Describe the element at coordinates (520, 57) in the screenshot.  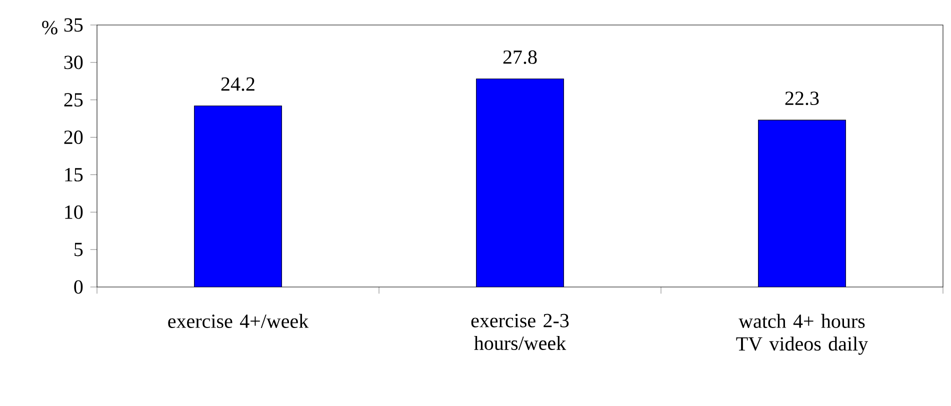
I see `data-label: 27.8` at that location.